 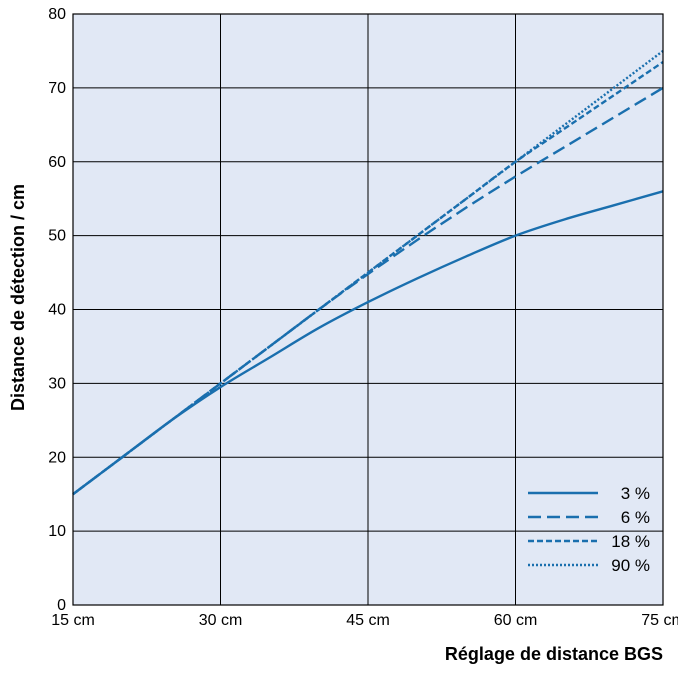 I want to click on y-tick-label: 30, so click(x=57, y=383).